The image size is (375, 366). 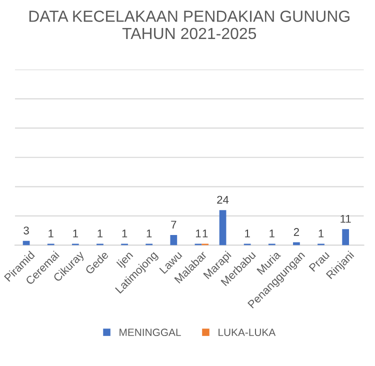 What do you see at coordinates (150, 332) in the screenshot?
I see `legend-label: MENINGGAL` at bounding box center [150, 332].